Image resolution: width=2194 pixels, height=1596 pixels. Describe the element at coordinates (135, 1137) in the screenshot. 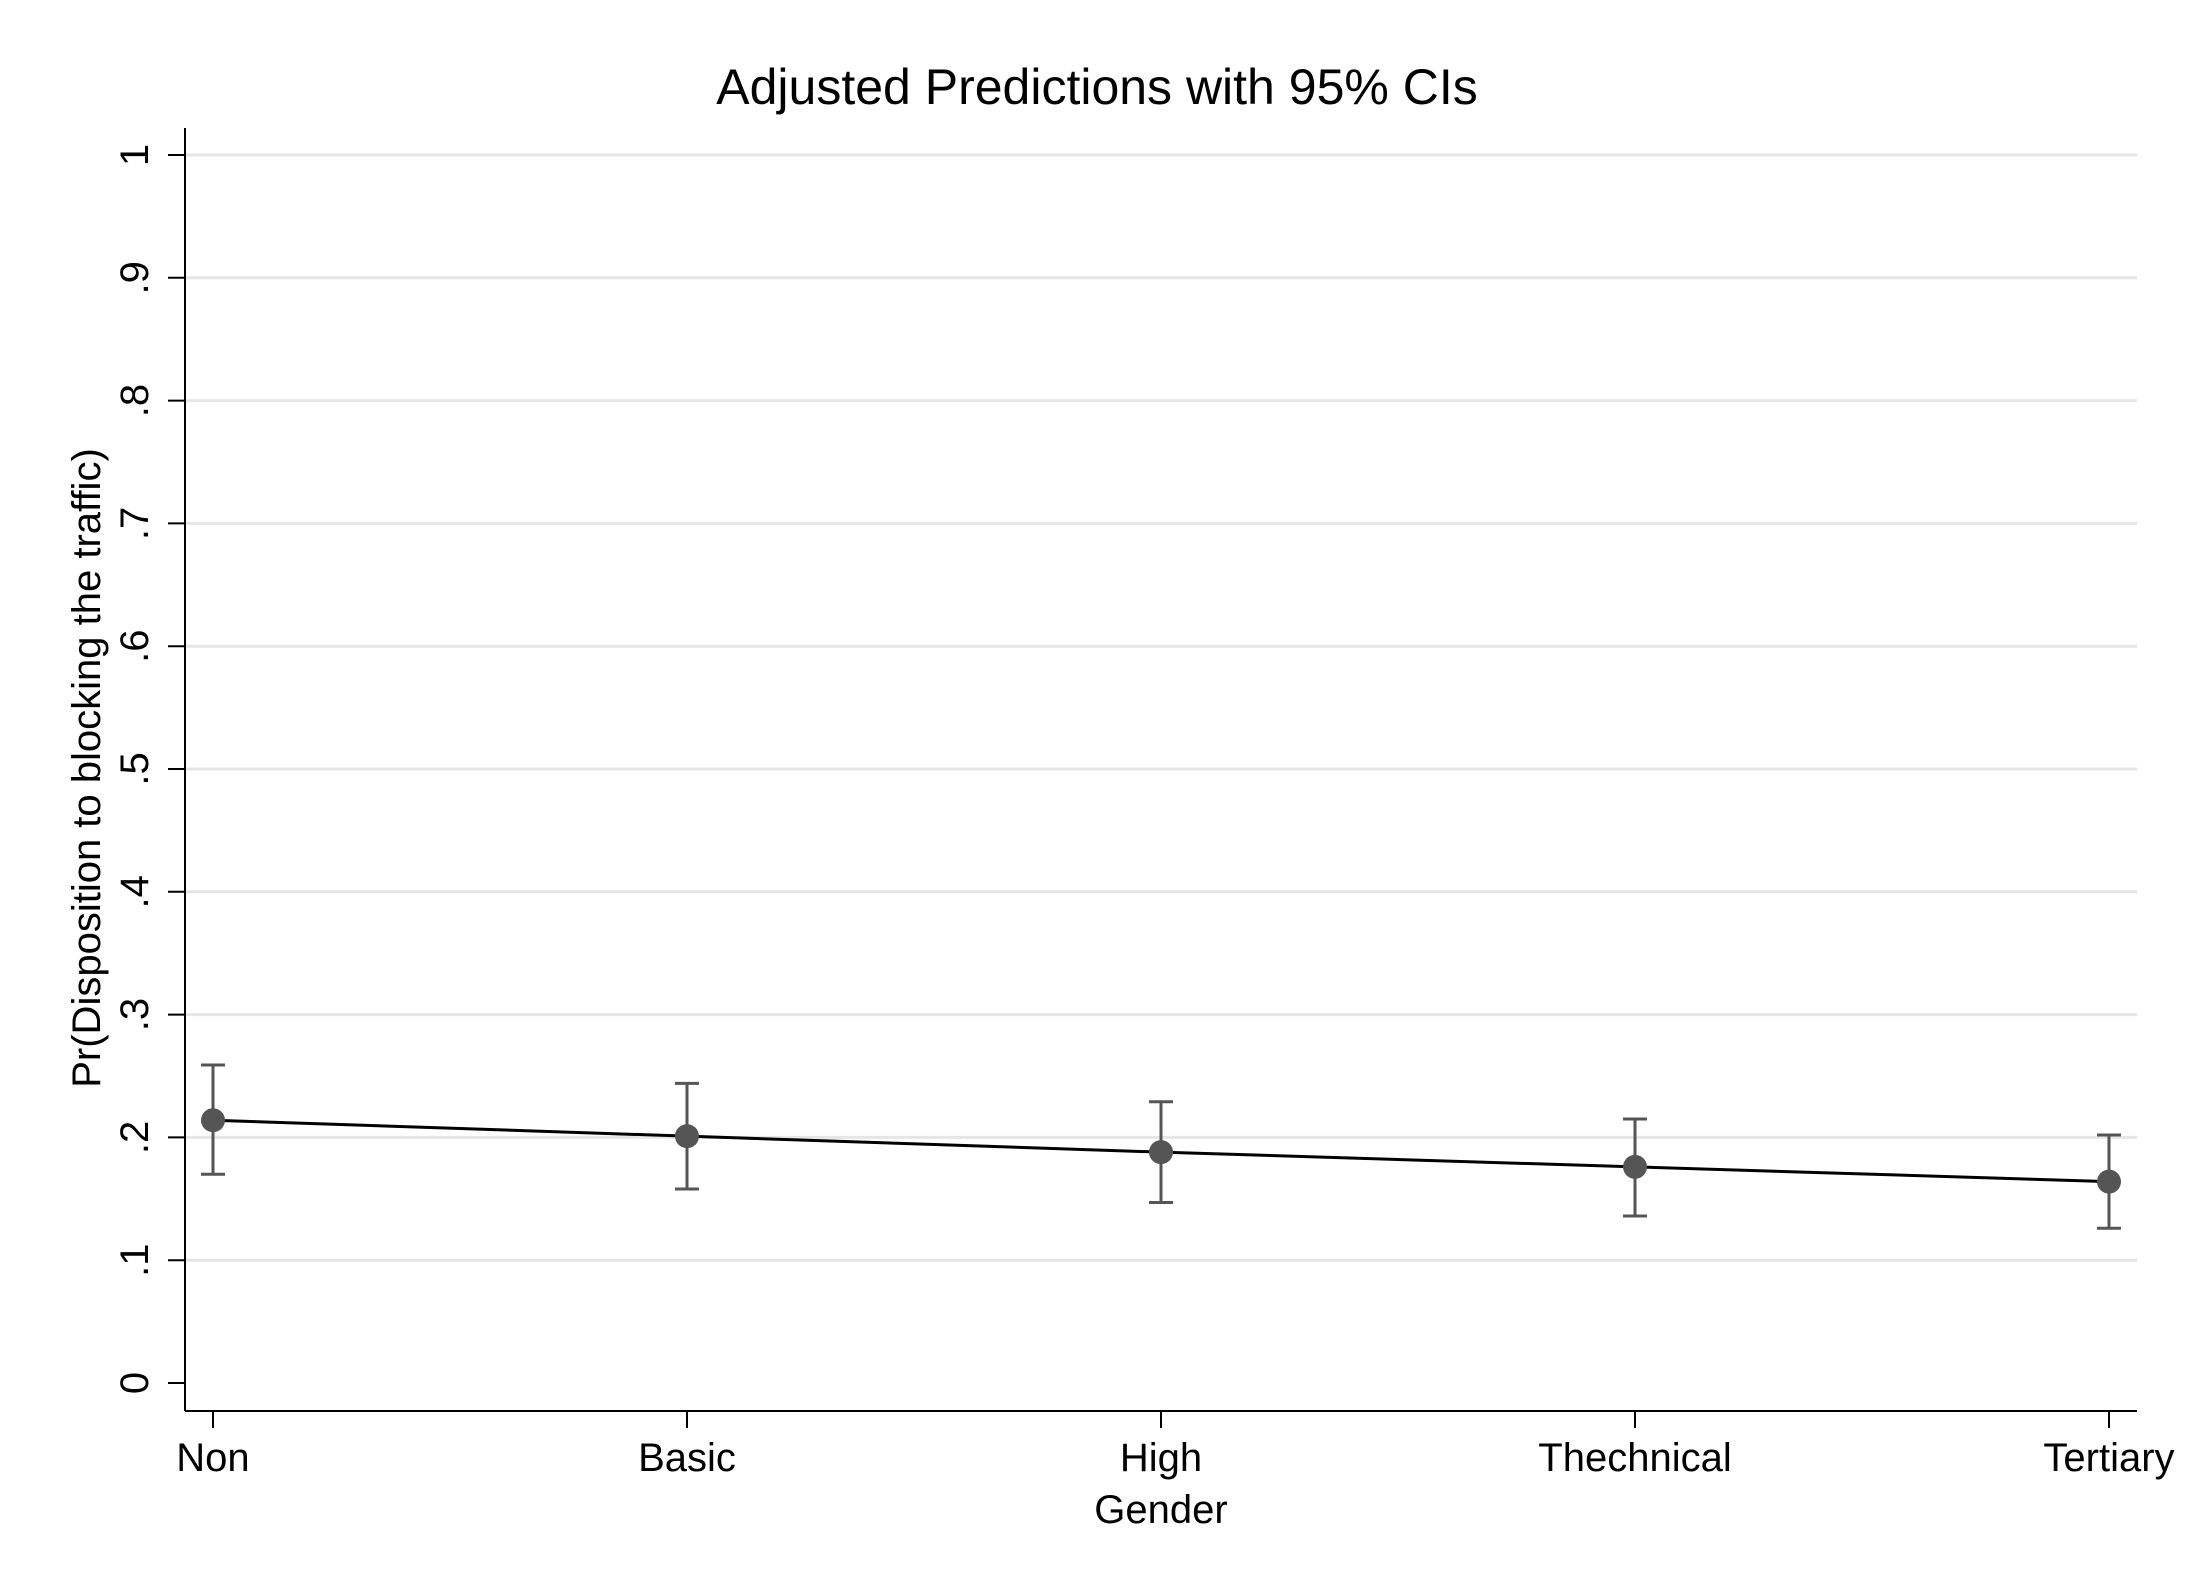

I see `y-tick-label: .2` at that location.